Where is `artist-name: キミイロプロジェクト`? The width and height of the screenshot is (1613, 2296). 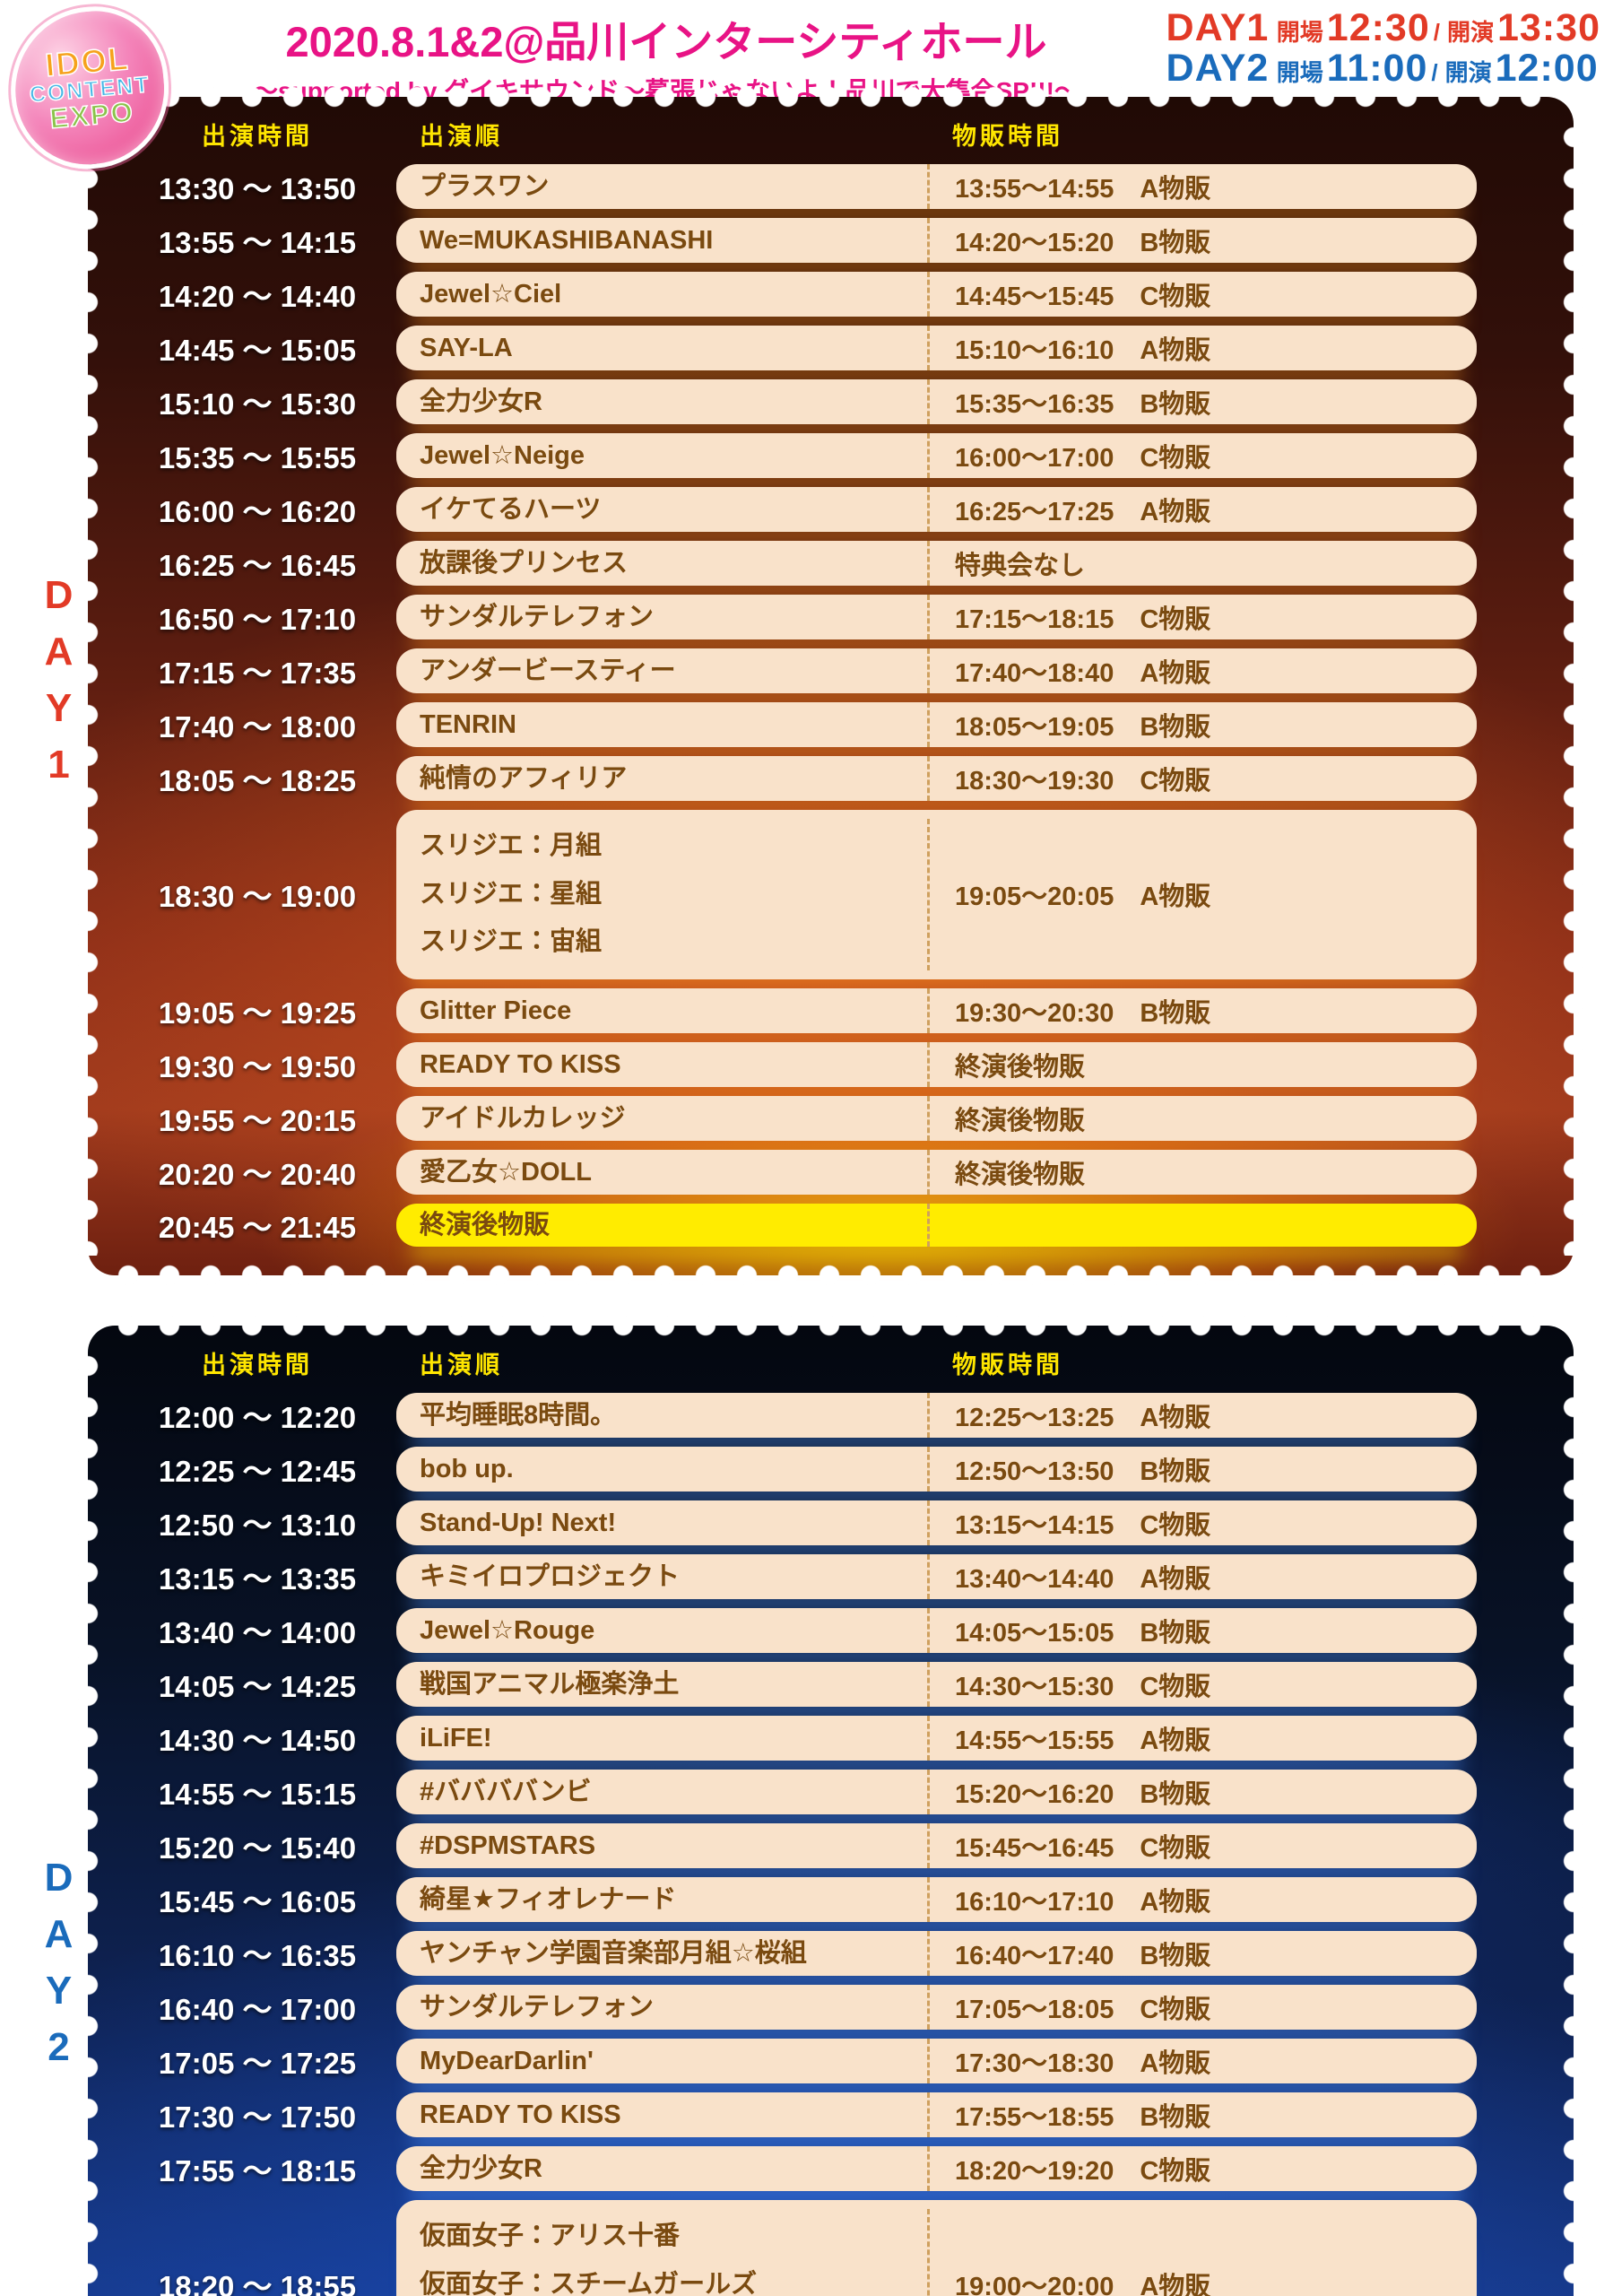 artist-name: キミイロプロジェクト is located at coordinates (550, 1576).